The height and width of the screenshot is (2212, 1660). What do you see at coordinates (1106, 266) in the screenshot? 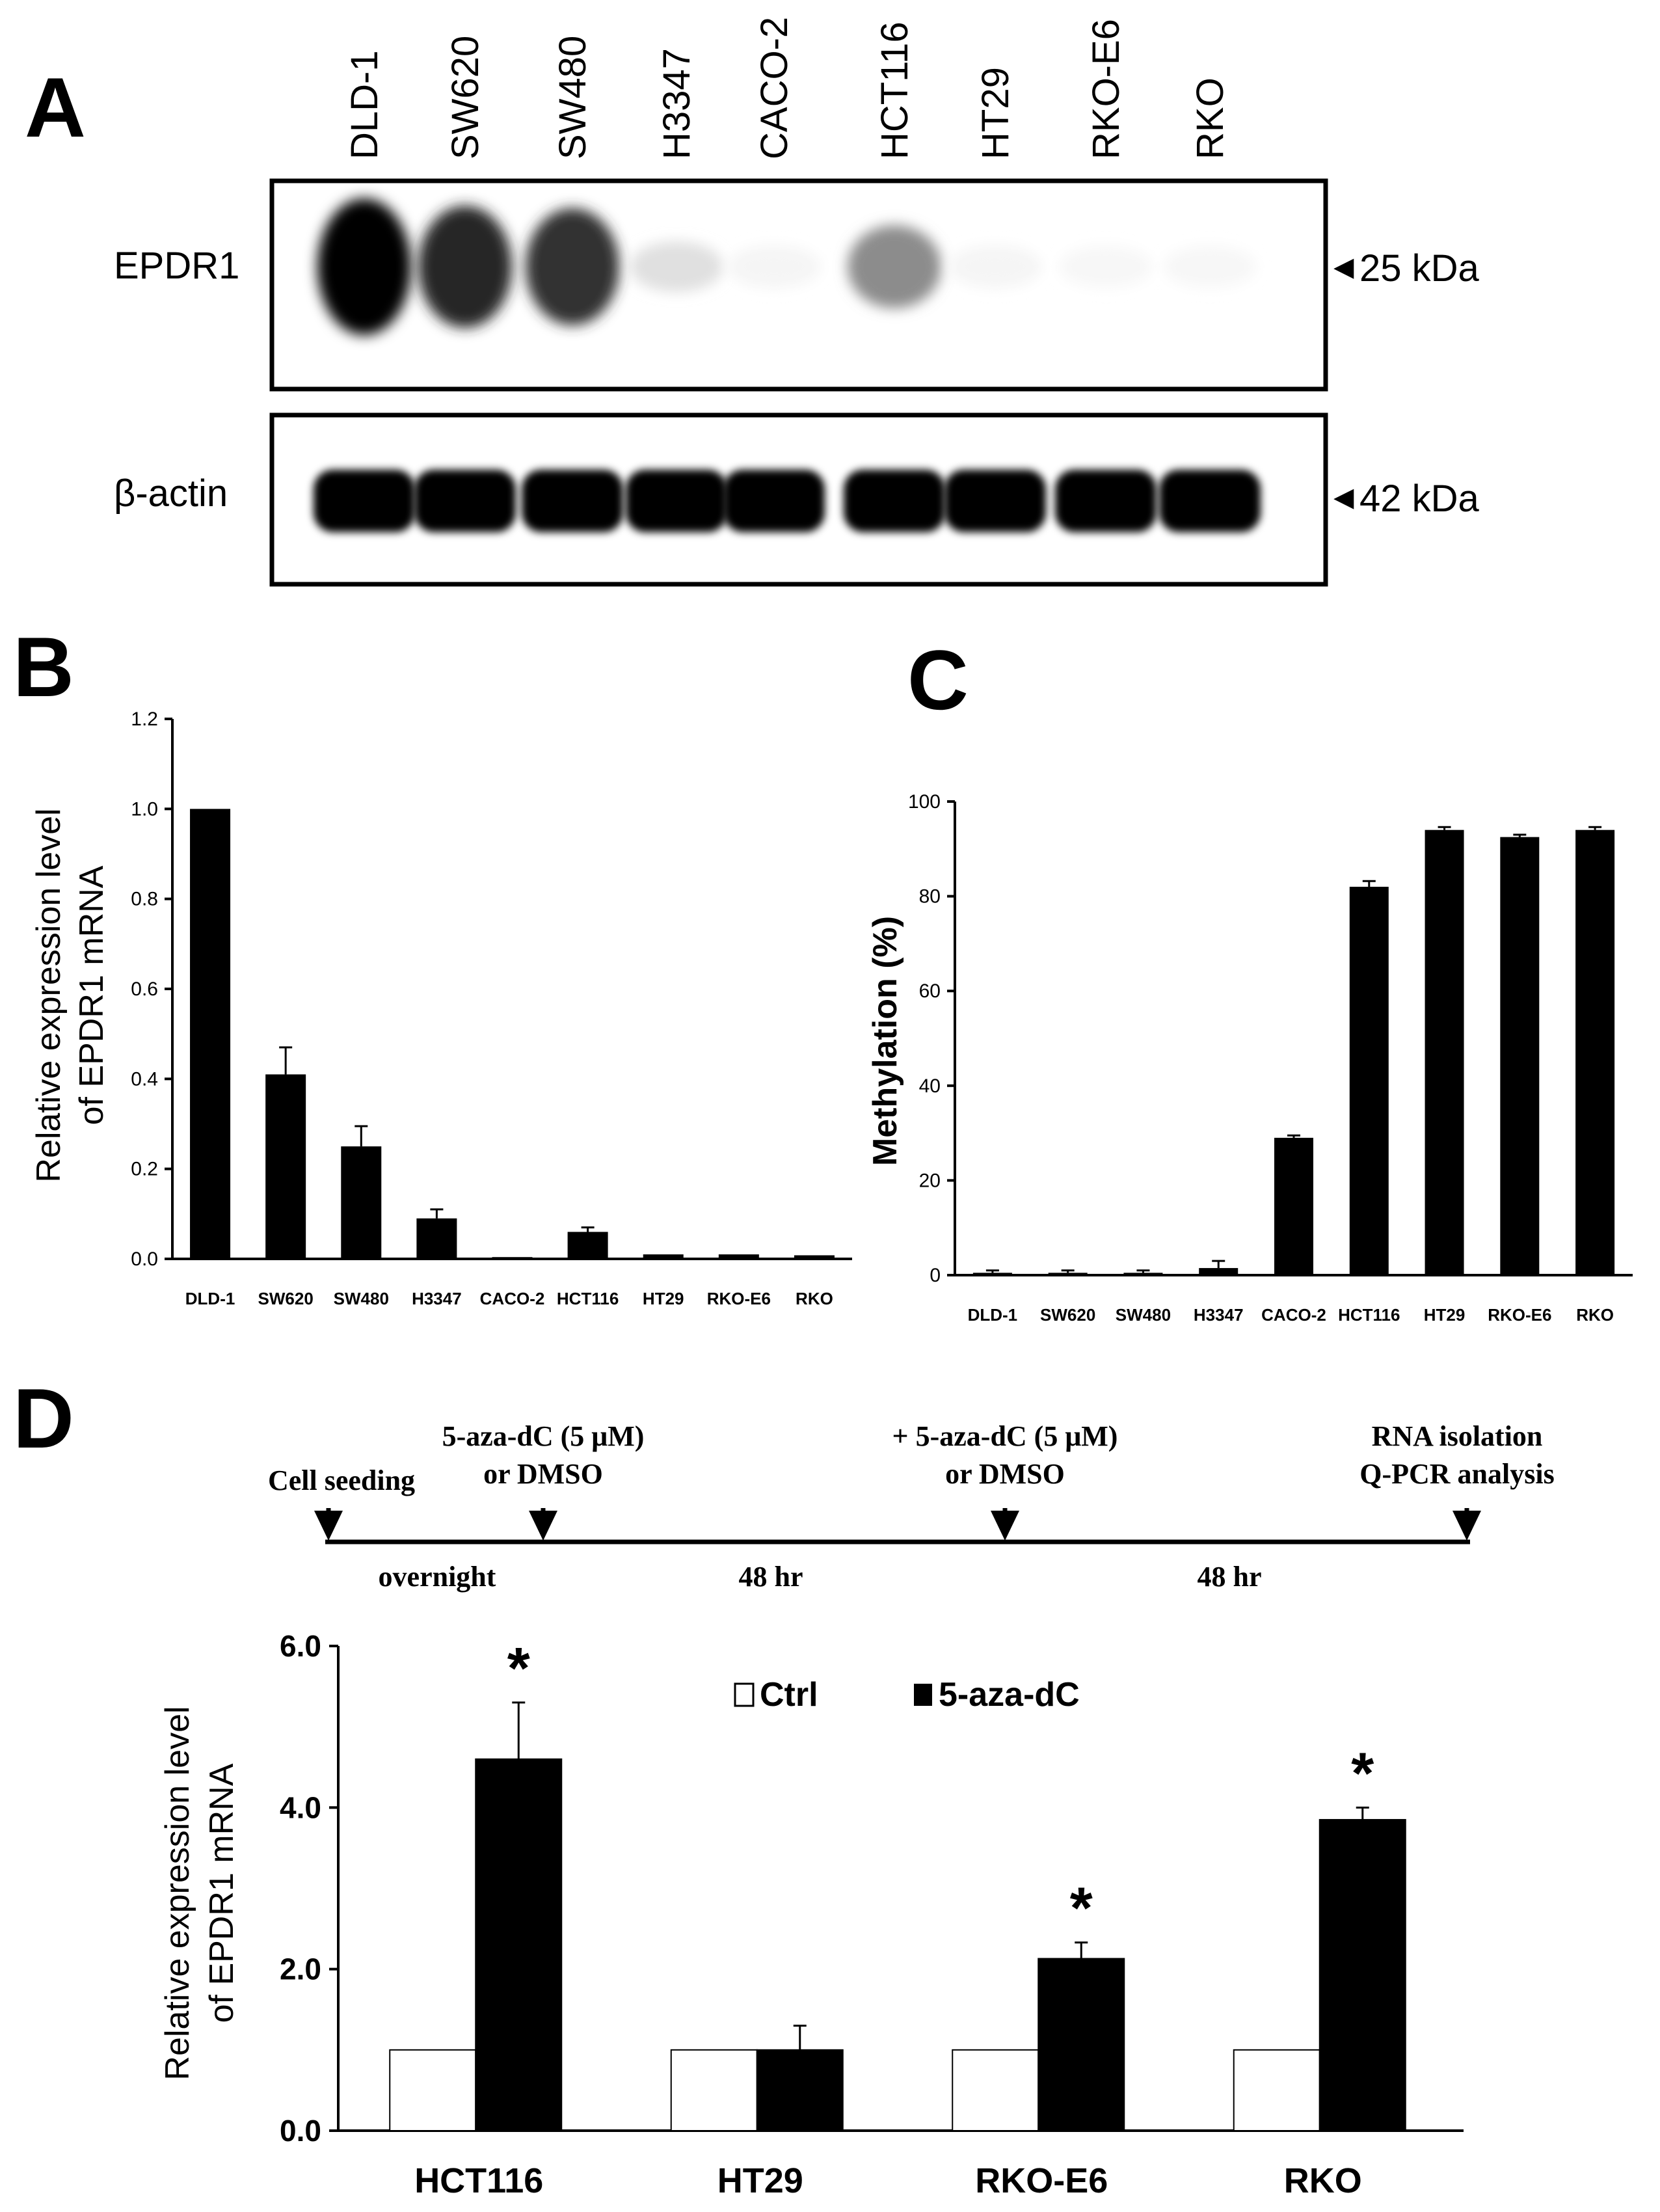
I see `epdr1-band-rko-e6` at bounding box center [1106, 266].